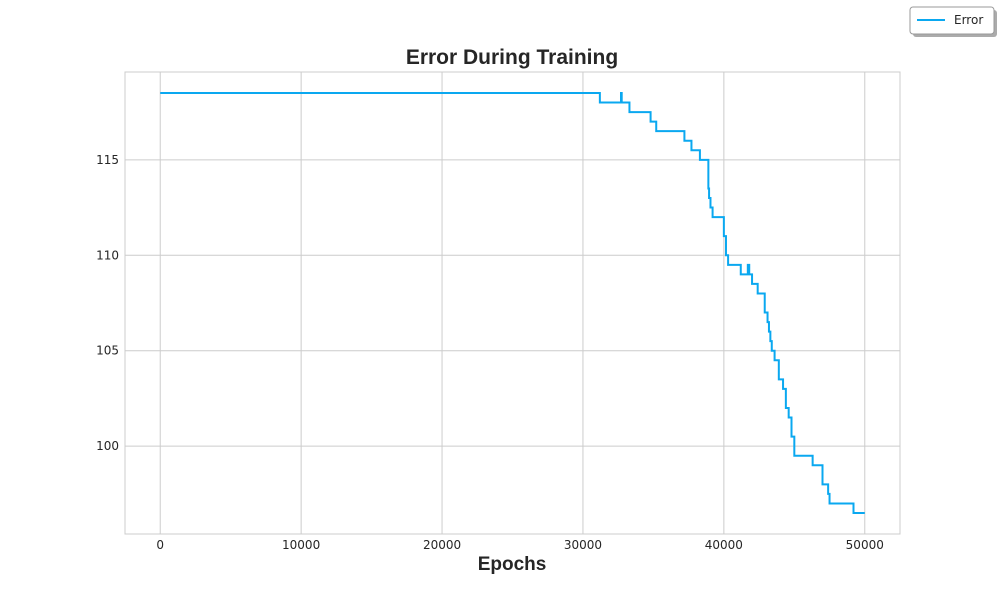  What do you see at coordinates (107, 255) in the screenshot?
I see `y-tick-label: 110` at bounding box center [107, 255].